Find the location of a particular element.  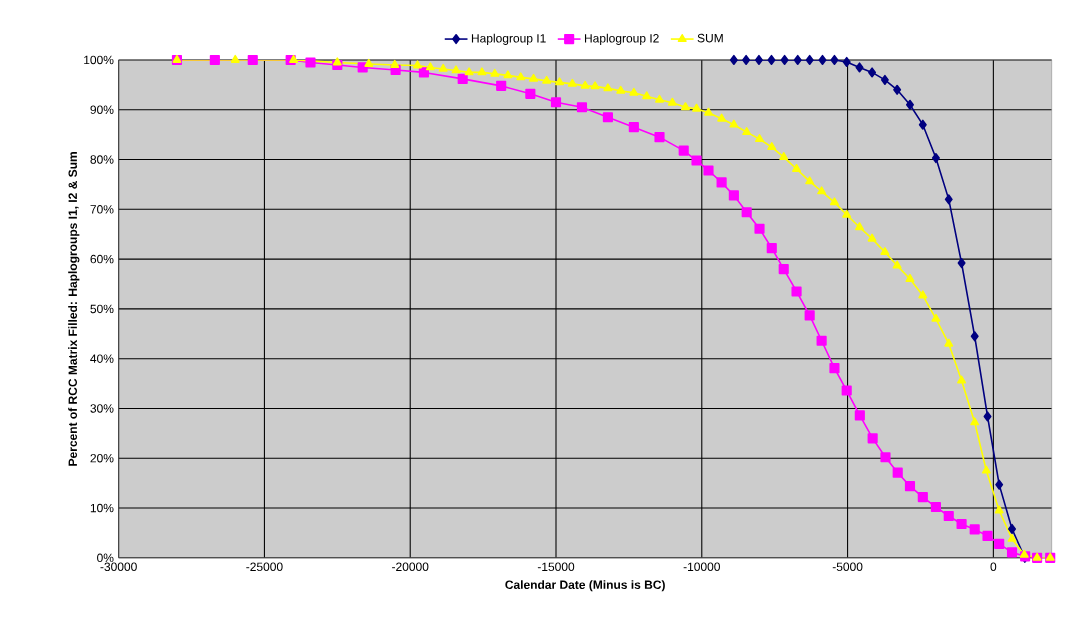

x-tick-label: -15000 is located at coordinates (556, 566).